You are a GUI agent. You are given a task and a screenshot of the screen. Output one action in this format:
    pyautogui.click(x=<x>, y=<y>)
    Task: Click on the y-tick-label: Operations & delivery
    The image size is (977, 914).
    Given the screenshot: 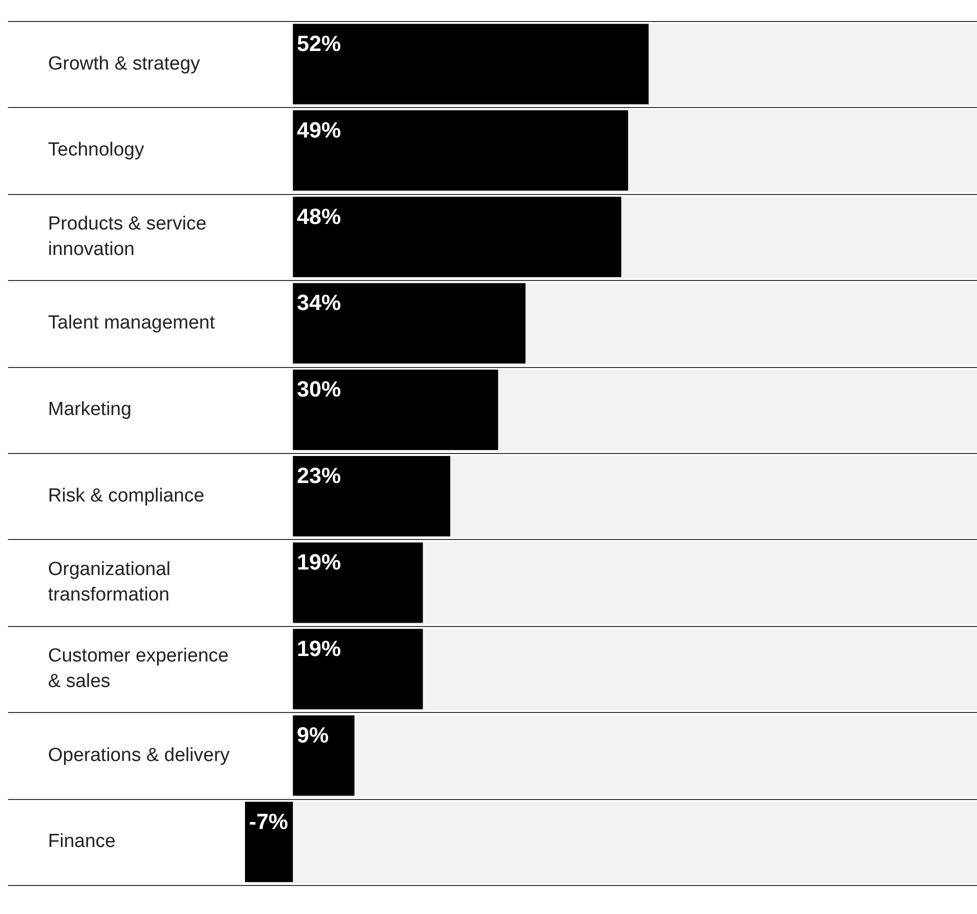 What is the action you would take?
    pyautogui.click(x=139, y=755)
    